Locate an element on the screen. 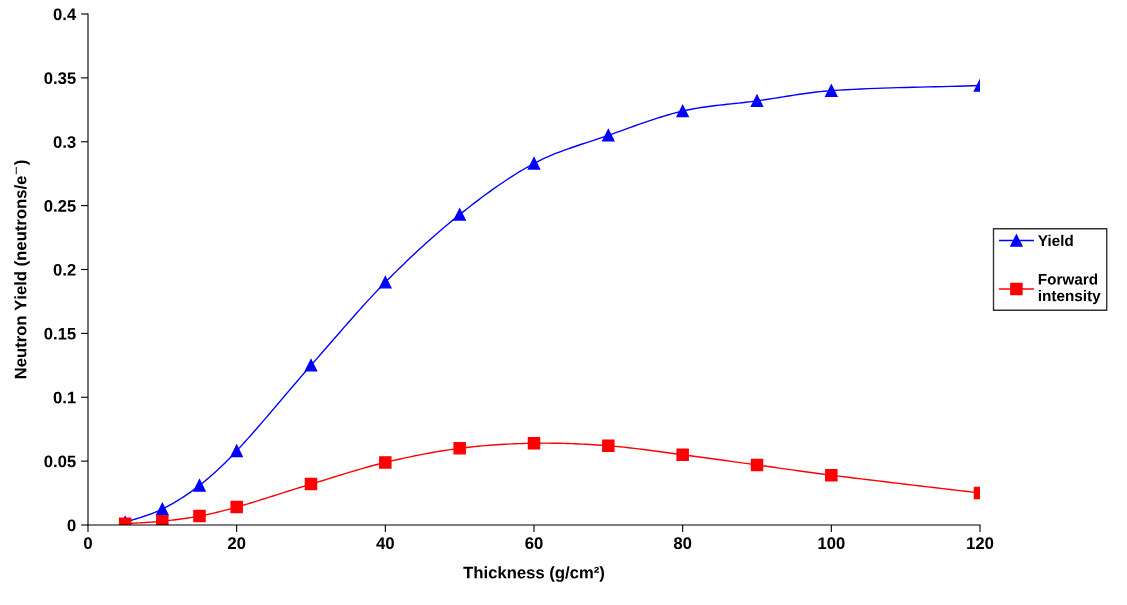  y-tick-label: 0.05 is located at coordinates (60, 461).